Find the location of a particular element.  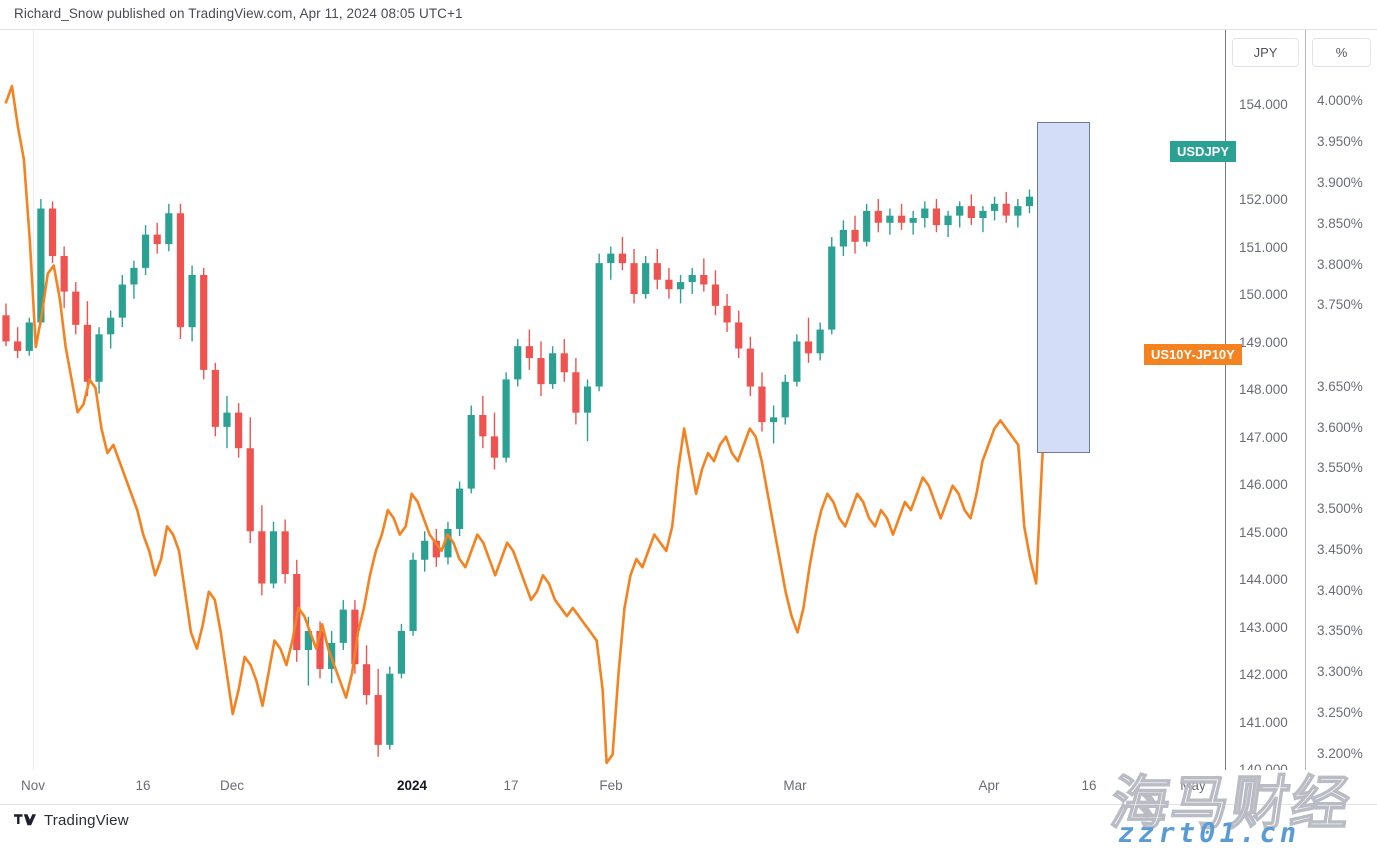

price-tick-percent: 3.650% is located at coordinates (1340, 386).